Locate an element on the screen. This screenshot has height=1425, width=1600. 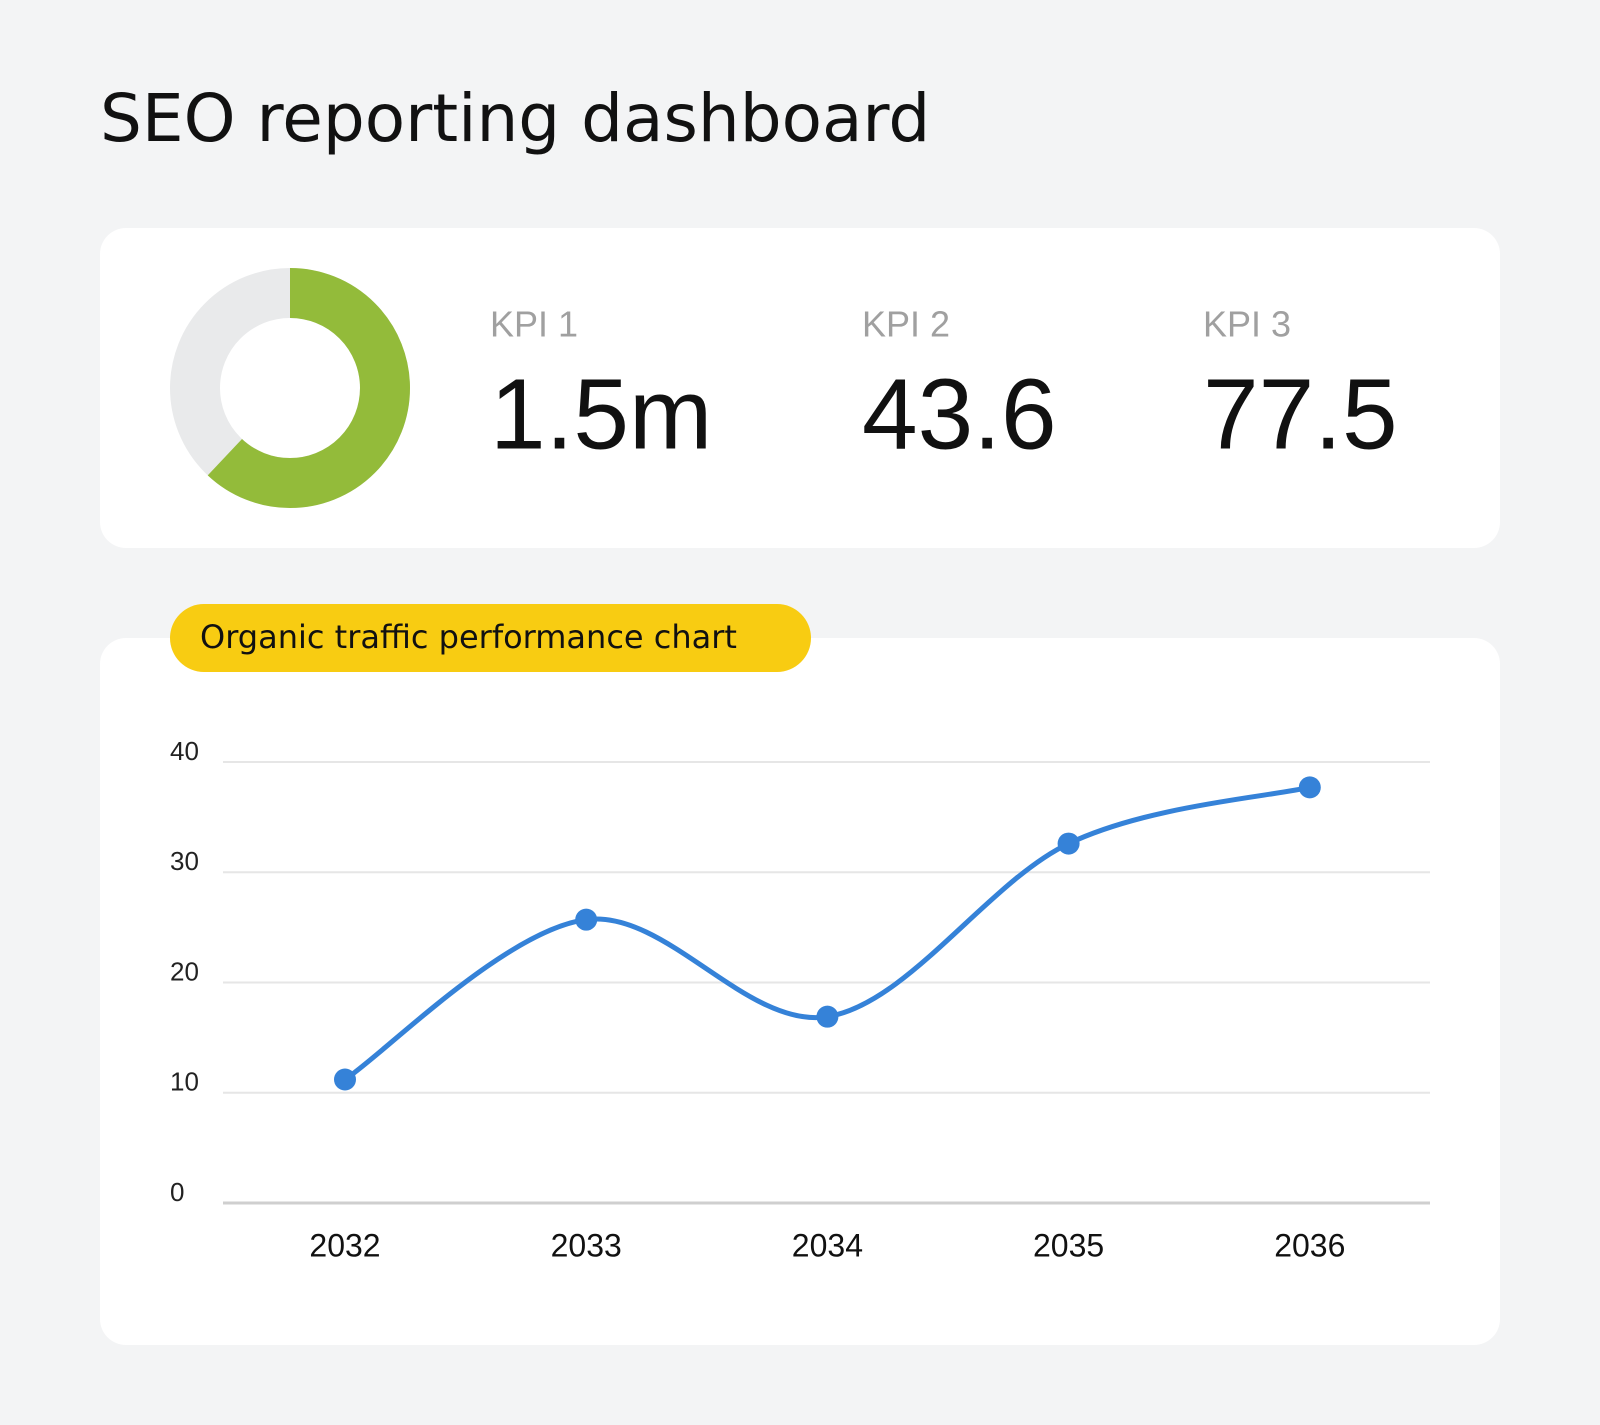
kpi-value: 43.6 is located at coordinates (959, 414).